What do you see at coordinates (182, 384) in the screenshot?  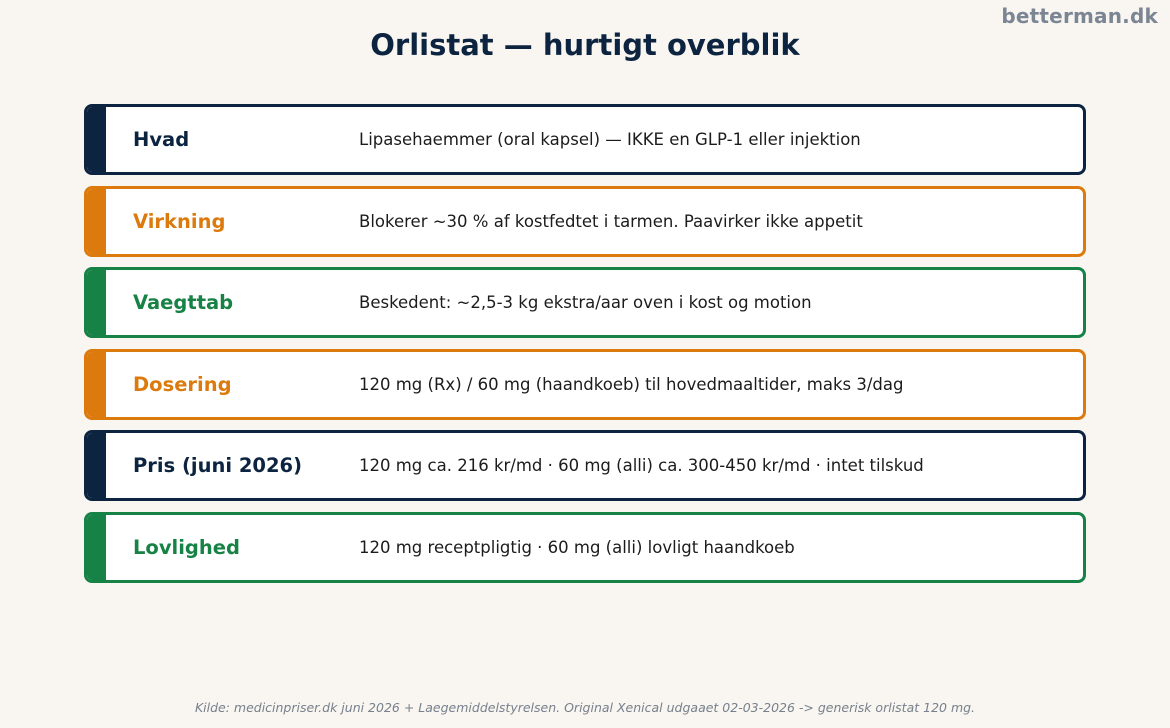 I see `card-label: Dosering` at bounding box center [182, 384].